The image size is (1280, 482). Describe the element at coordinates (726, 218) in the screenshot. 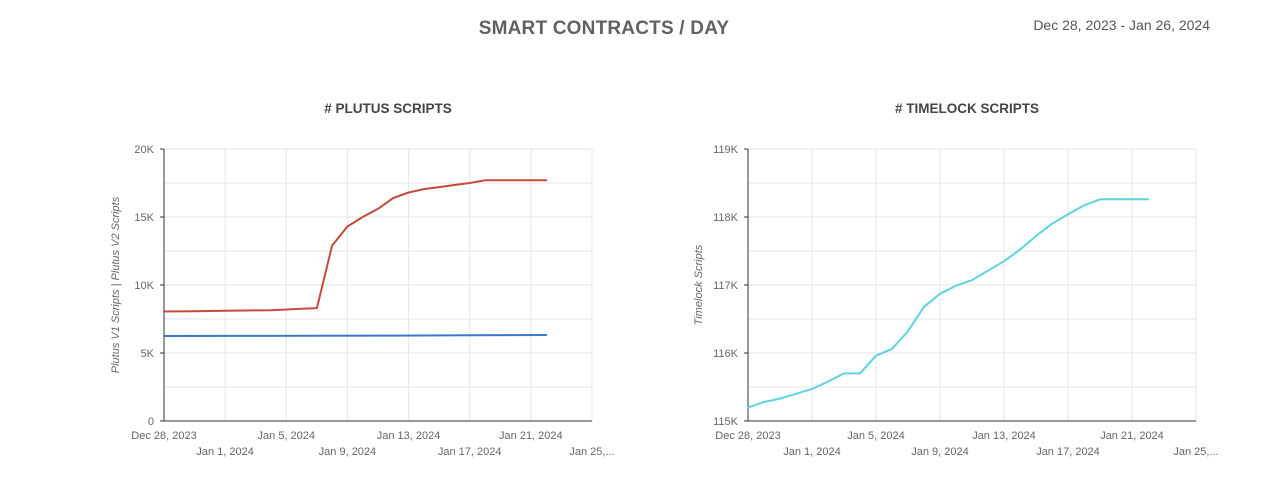

I see `y-tick-label: 118K` at that location.